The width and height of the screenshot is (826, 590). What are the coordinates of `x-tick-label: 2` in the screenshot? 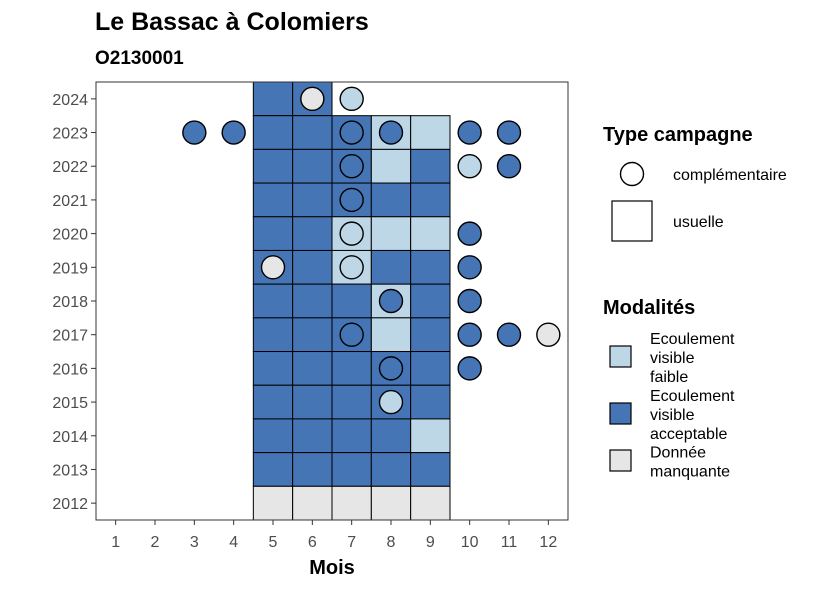 It's located at (155, 542).